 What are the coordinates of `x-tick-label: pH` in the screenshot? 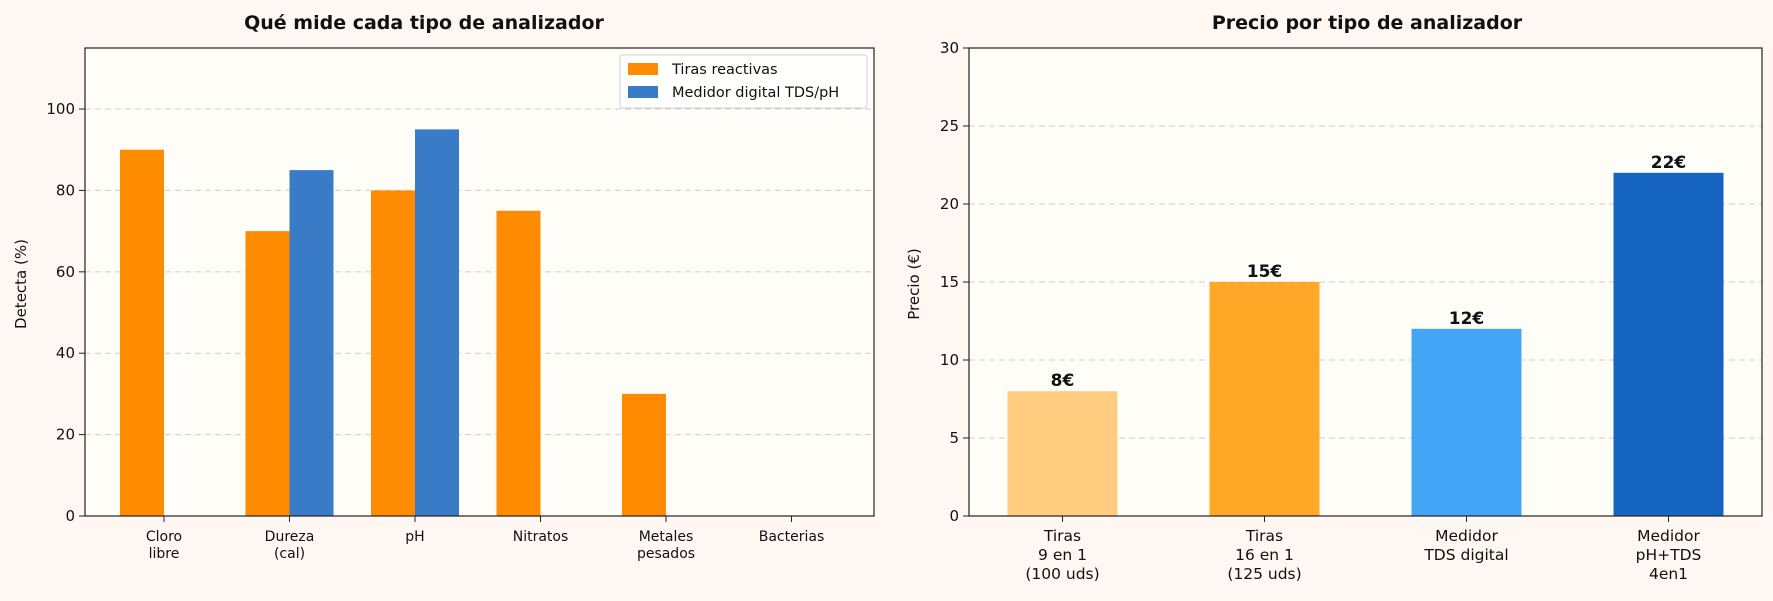 It's located at (414, 537).